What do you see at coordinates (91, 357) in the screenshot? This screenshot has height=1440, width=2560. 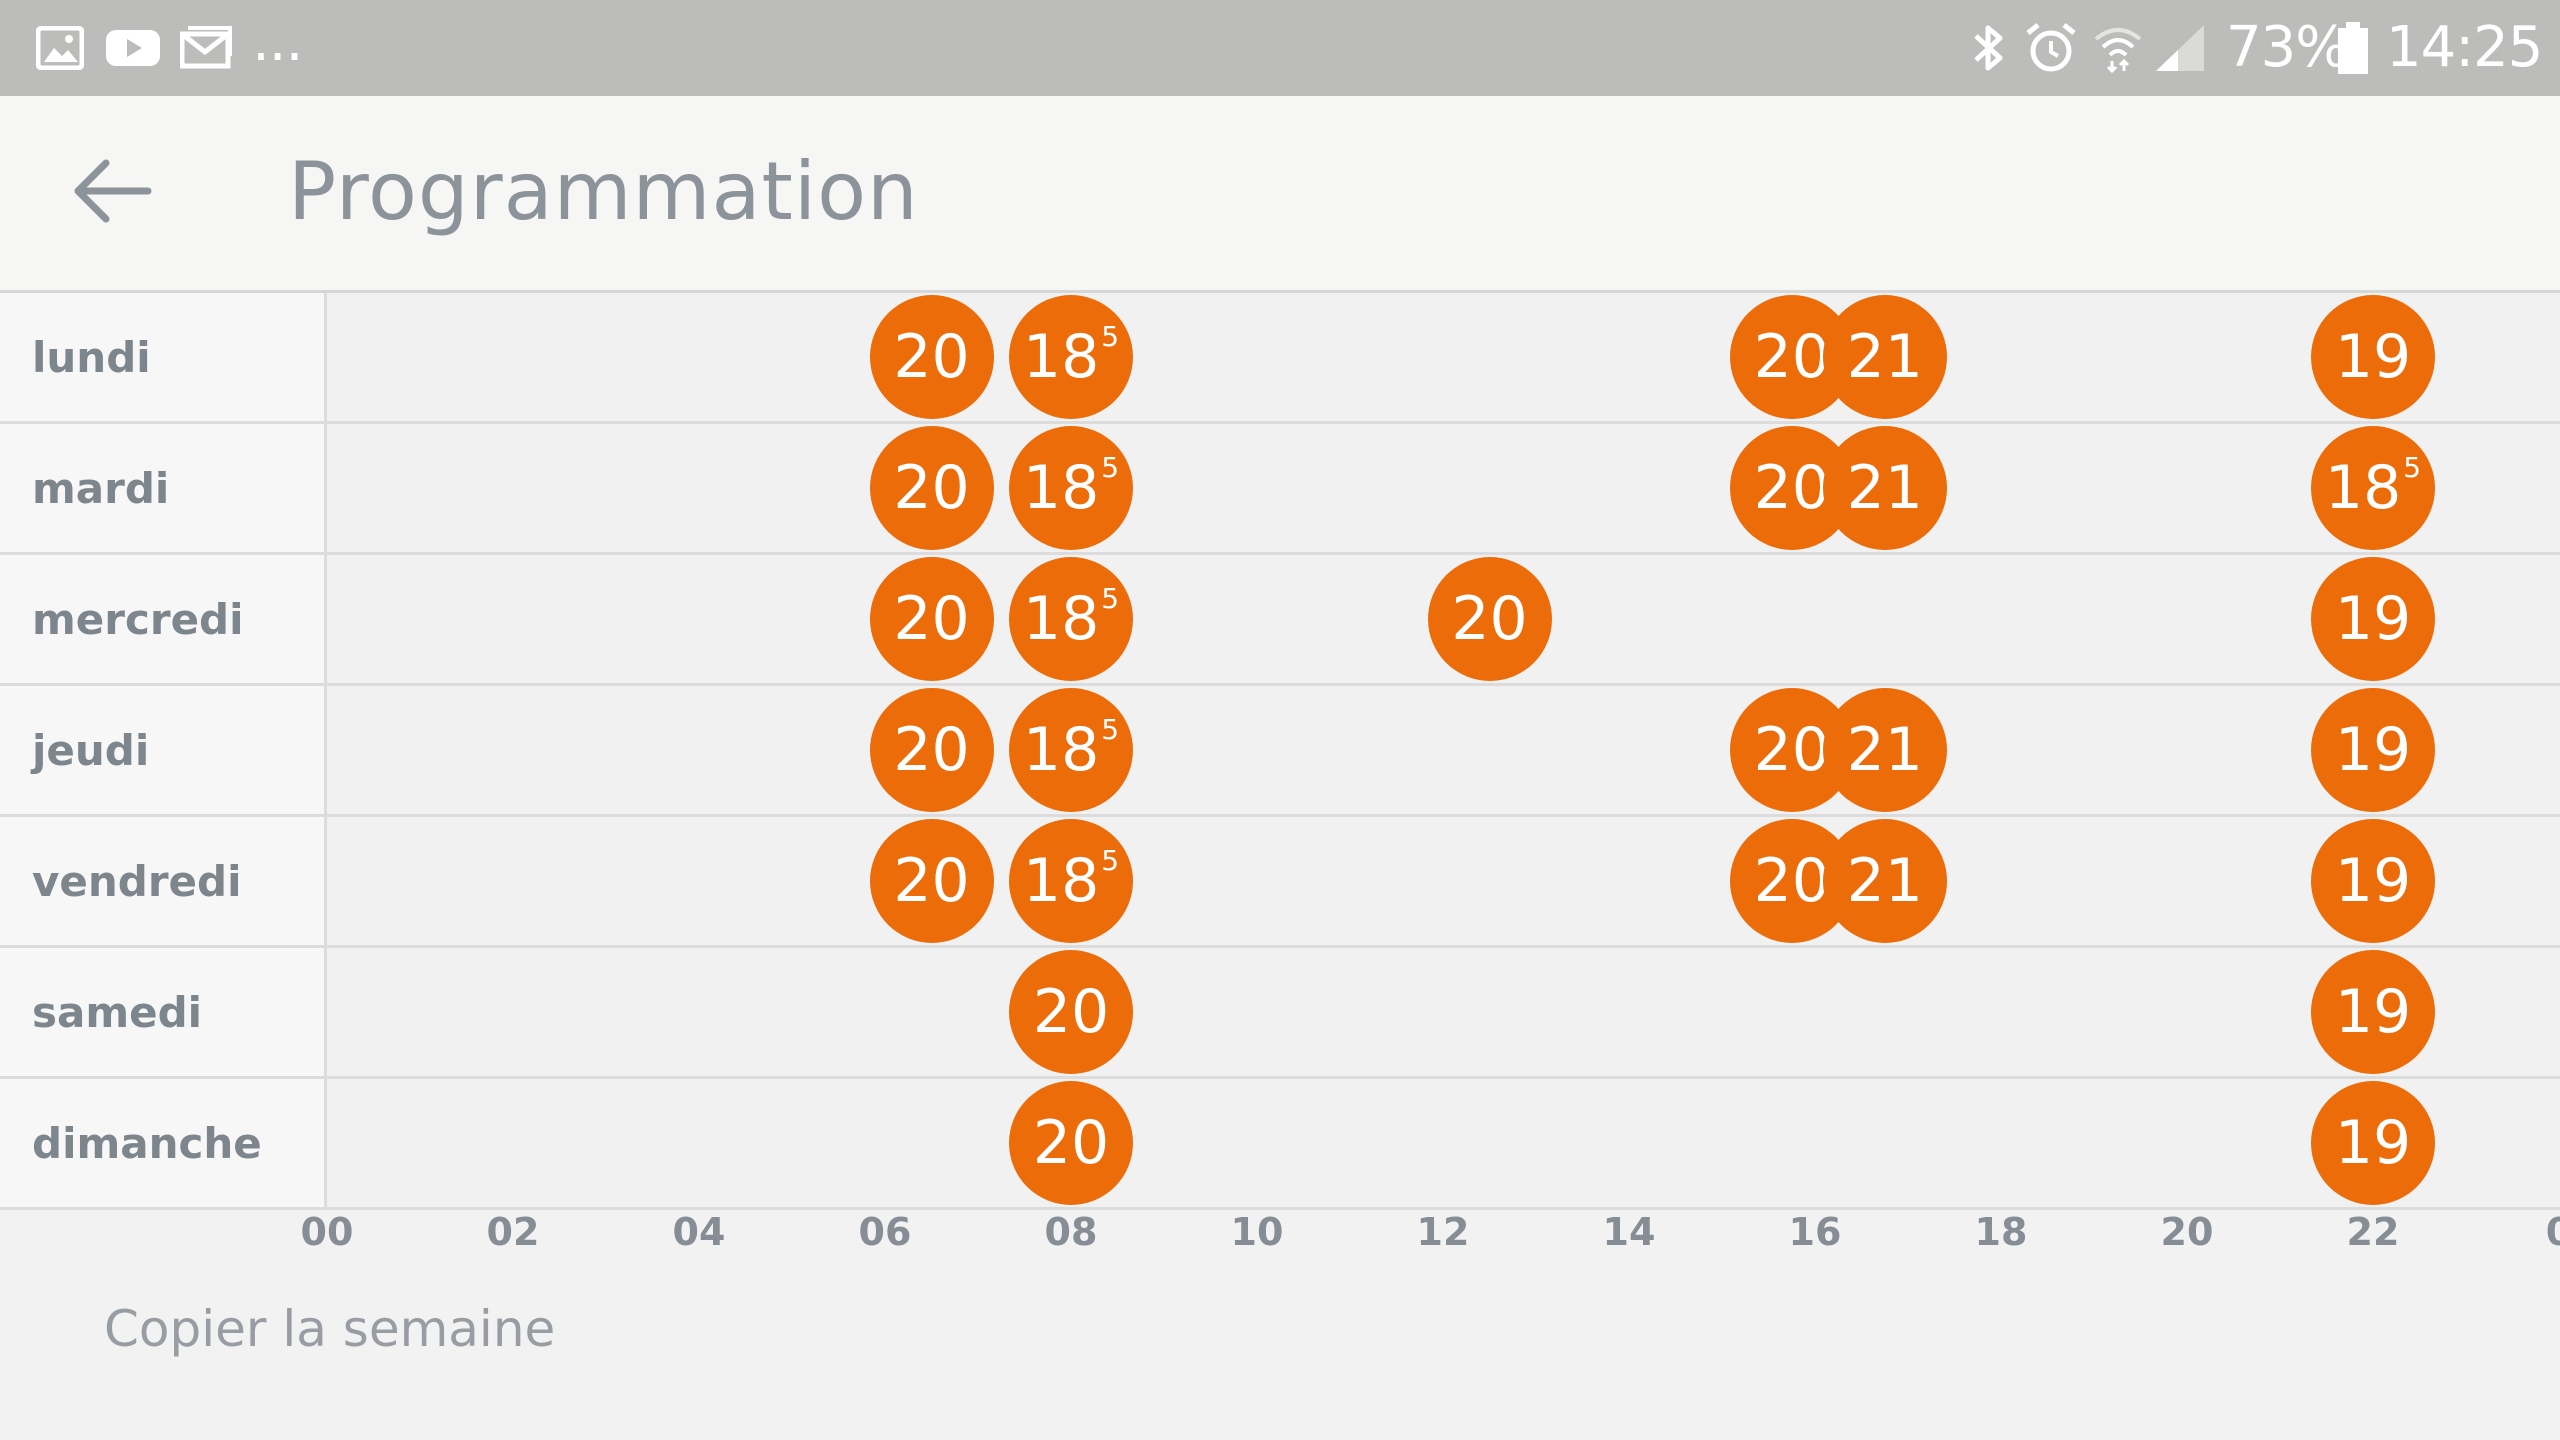 I see `day-label-text: lundi` at bounding box center [91, 357].